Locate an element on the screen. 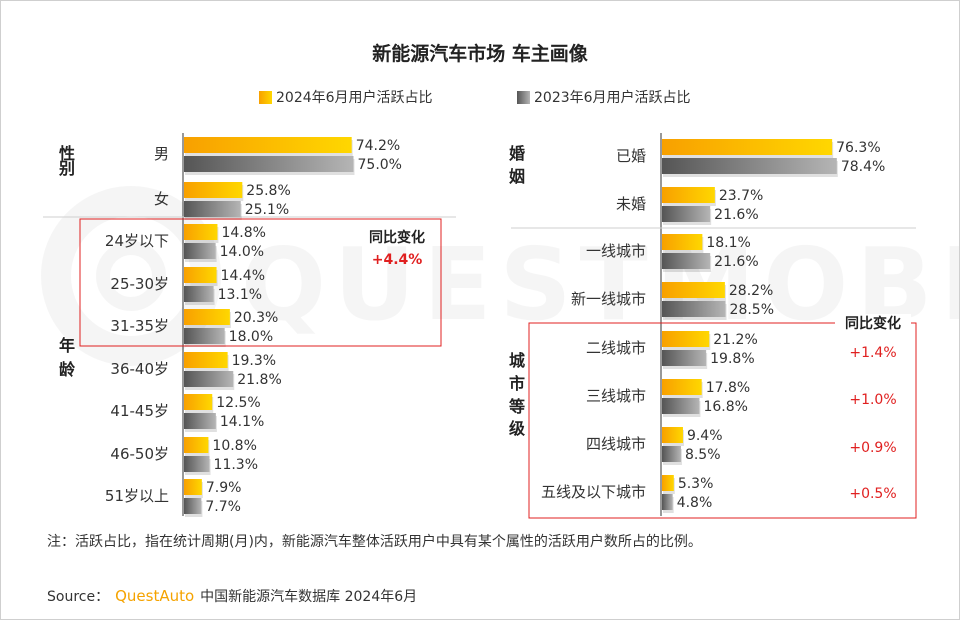 This screenshot has width=960, height=620. source-line: Source： QuestAuto 中国新能源汽车数据库 2024年6月 is located at coordinates (232, 596).